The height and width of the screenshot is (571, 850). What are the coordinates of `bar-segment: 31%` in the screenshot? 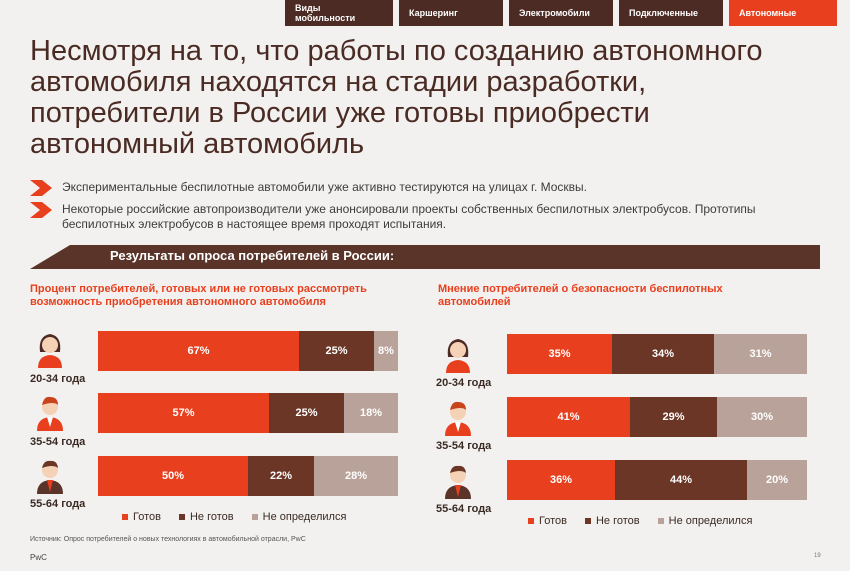 It's located at (760, 354).